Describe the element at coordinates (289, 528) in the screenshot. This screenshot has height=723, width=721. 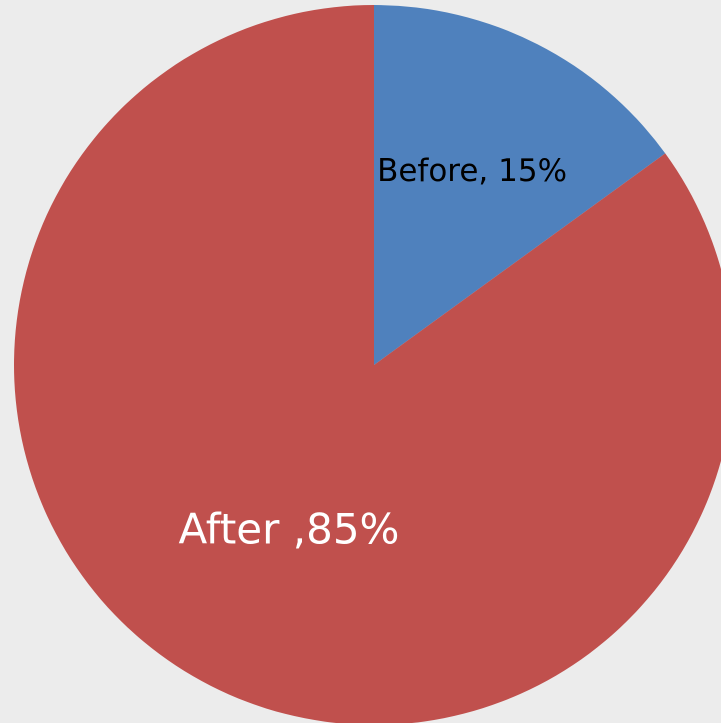
I see `data-label-after: After ,85%` at that location.